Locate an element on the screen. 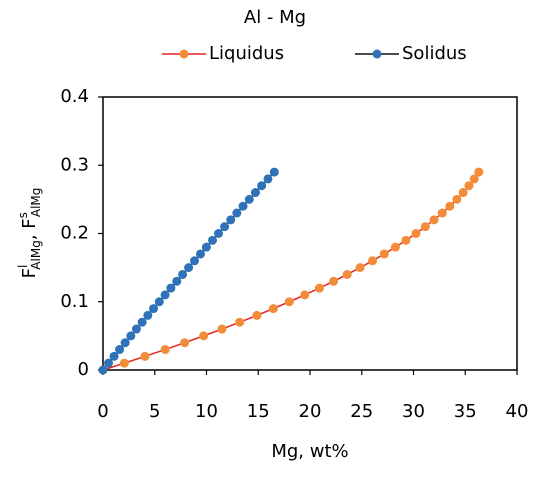 This screenshot has width=550, height=480. x-tick-label: 0 is located at coordinates (102, 411).